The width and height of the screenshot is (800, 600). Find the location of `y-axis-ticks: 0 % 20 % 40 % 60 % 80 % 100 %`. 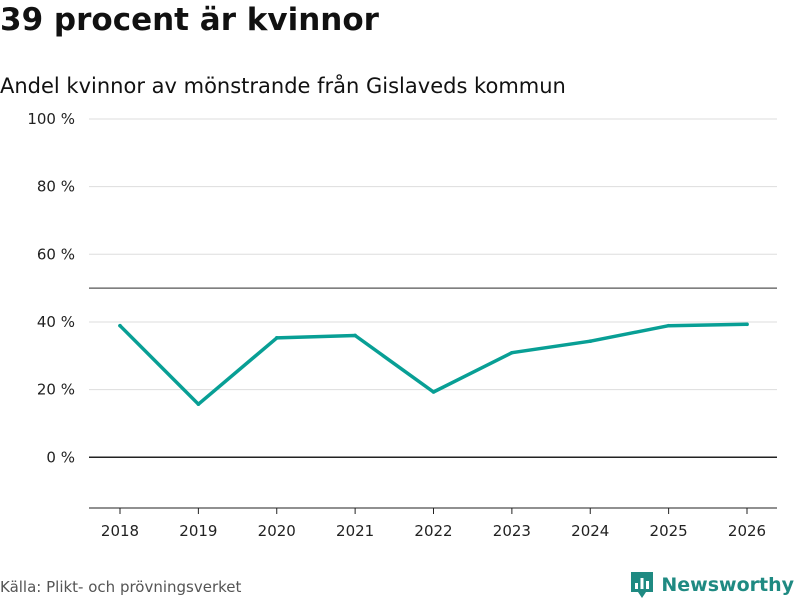

y-axis-ticks: 0 % 20 % 40 % 60 % 80 % 100 % is located at coordinates (51, 288).